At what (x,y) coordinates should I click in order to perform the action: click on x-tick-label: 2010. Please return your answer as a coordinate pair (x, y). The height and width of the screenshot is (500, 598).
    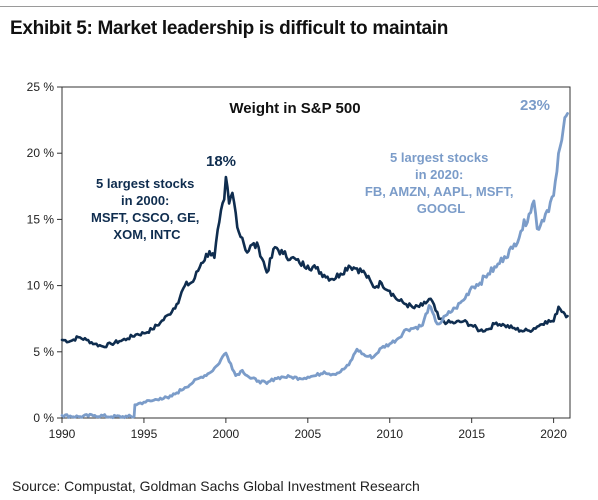
    Looking at the image, I should click on (389, 434).